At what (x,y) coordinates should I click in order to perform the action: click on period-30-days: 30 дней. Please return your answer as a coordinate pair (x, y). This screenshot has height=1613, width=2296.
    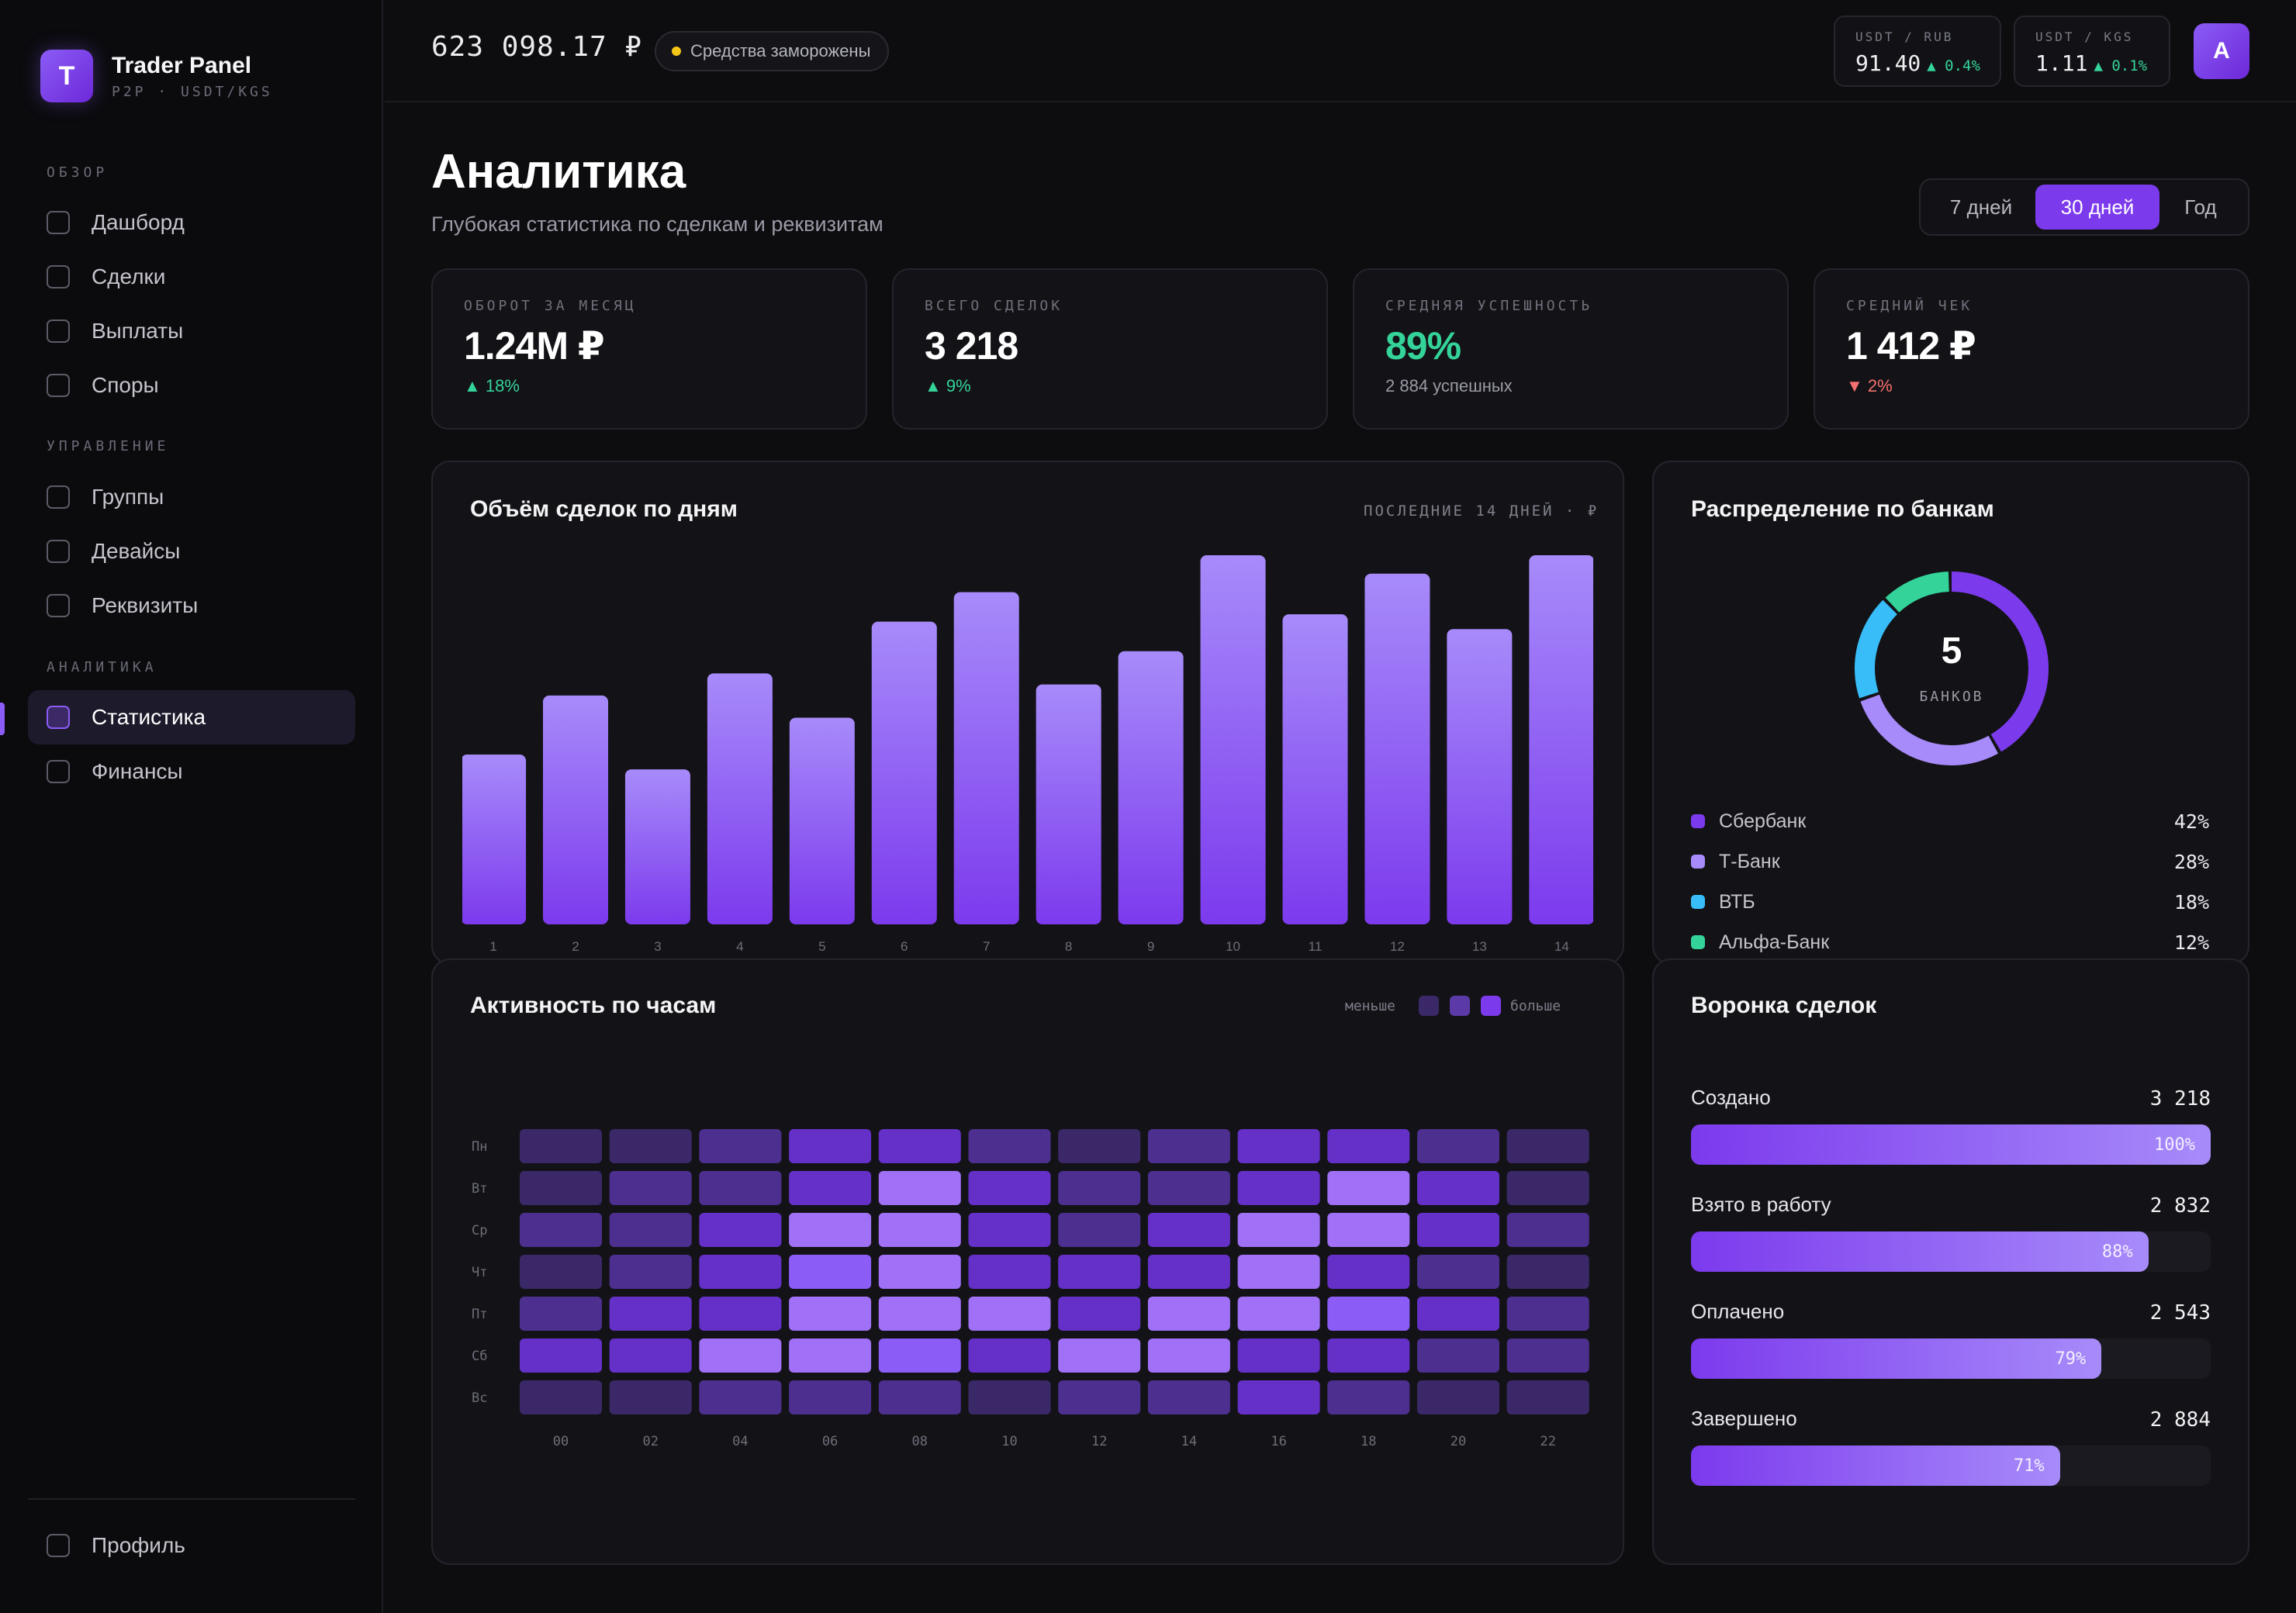
    Looking at the image, I should click on (2097, 207).